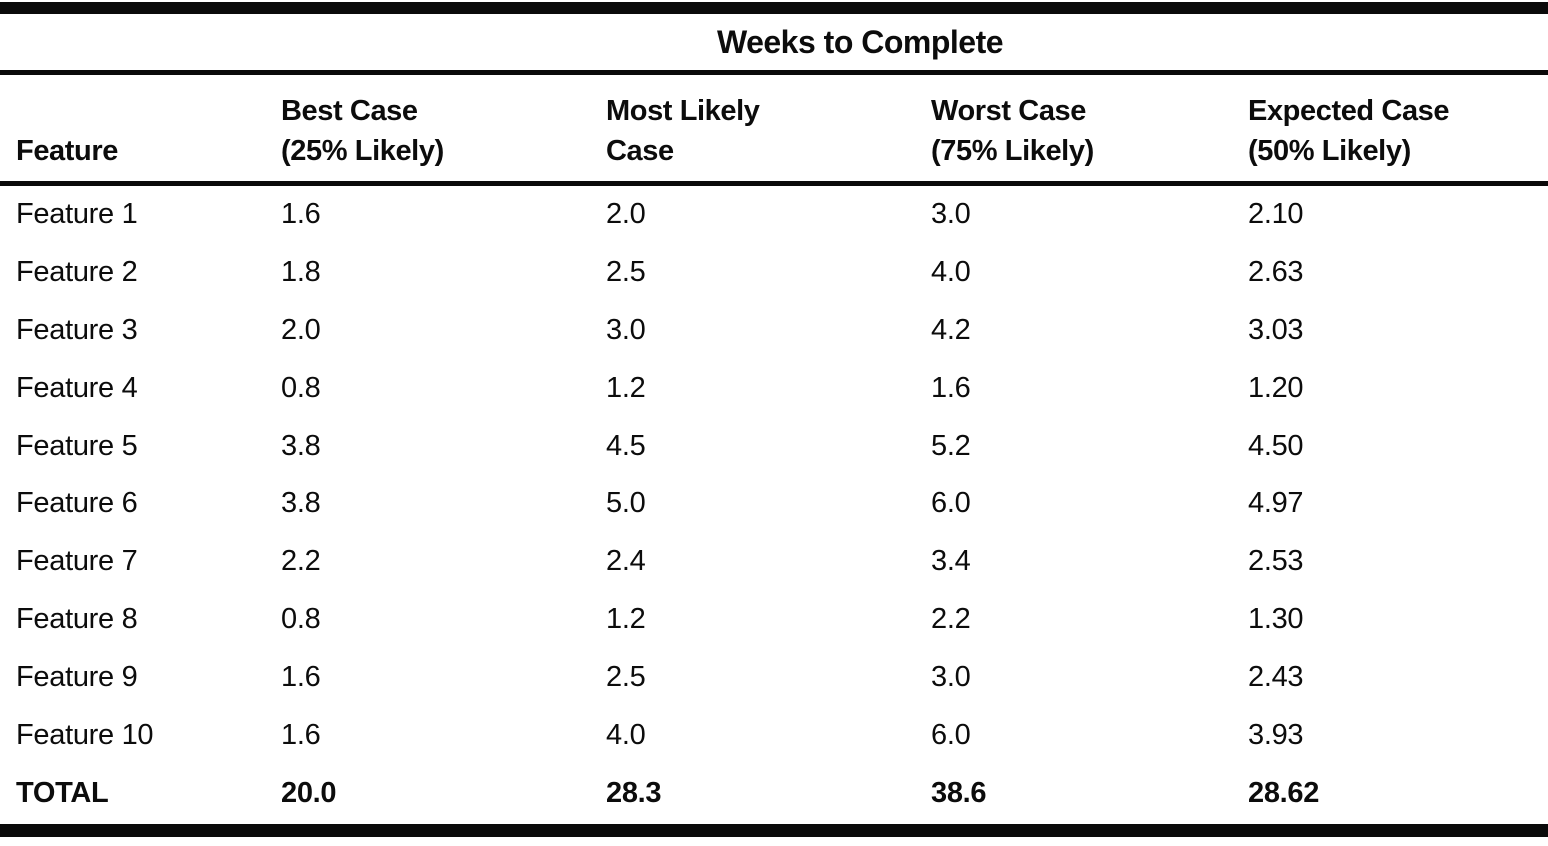 This screenshot has width=1548, height=846. I want to click on cell-feature: Feature 8, so click(77, 618).